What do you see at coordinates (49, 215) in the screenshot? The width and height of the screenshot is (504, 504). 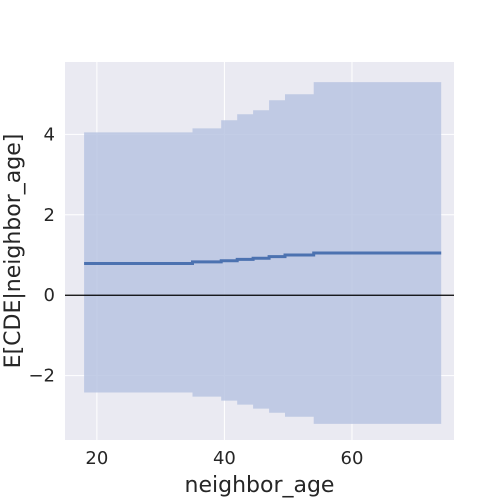 I see `y-tick-label: 2` at bounding box center [49, 215].